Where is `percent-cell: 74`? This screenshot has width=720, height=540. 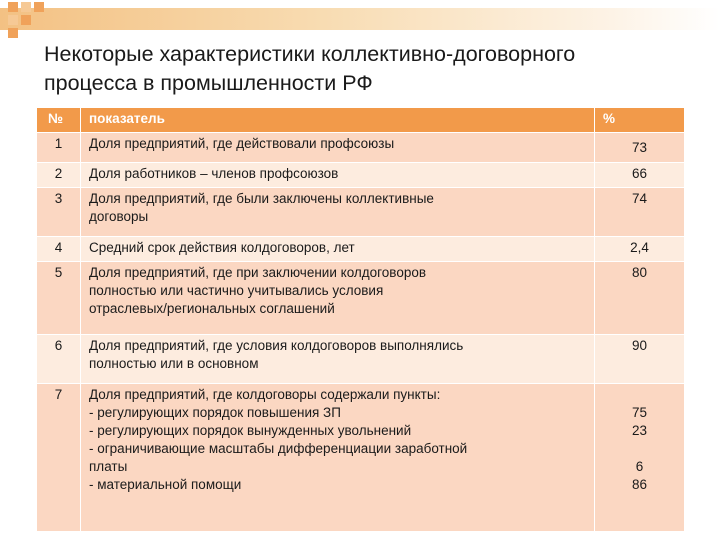
percent-cell: 74 is located at coordinates (639, 212).